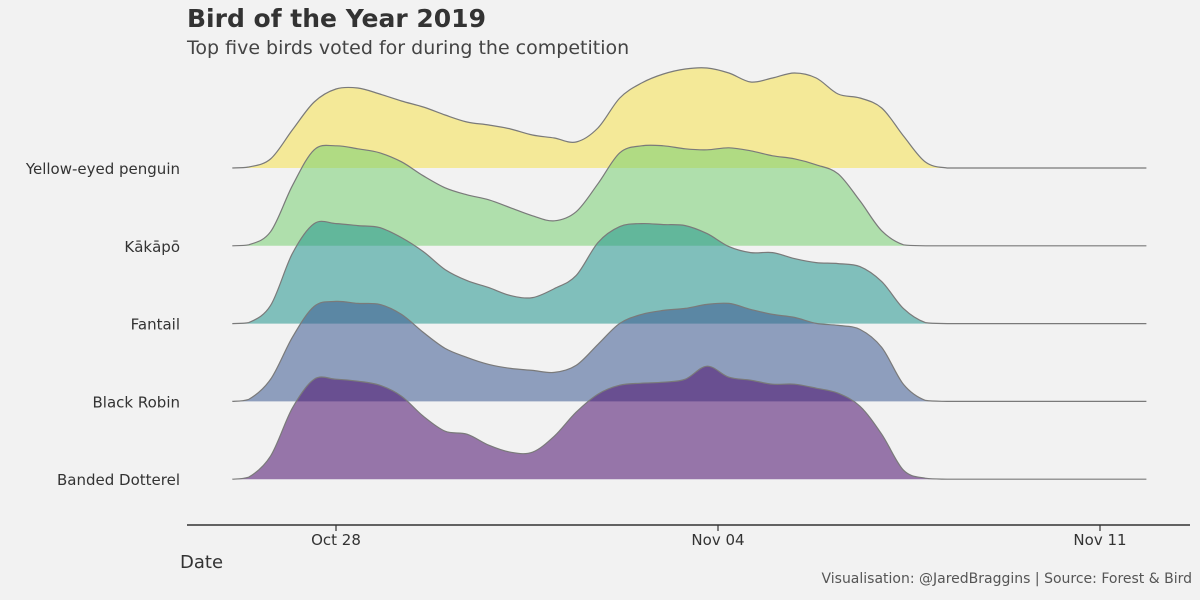 Image resolution: width=1200 pixels, height=600 pixels. I want to click on y-label-black-robin: Black Robin, so click(136, 402).